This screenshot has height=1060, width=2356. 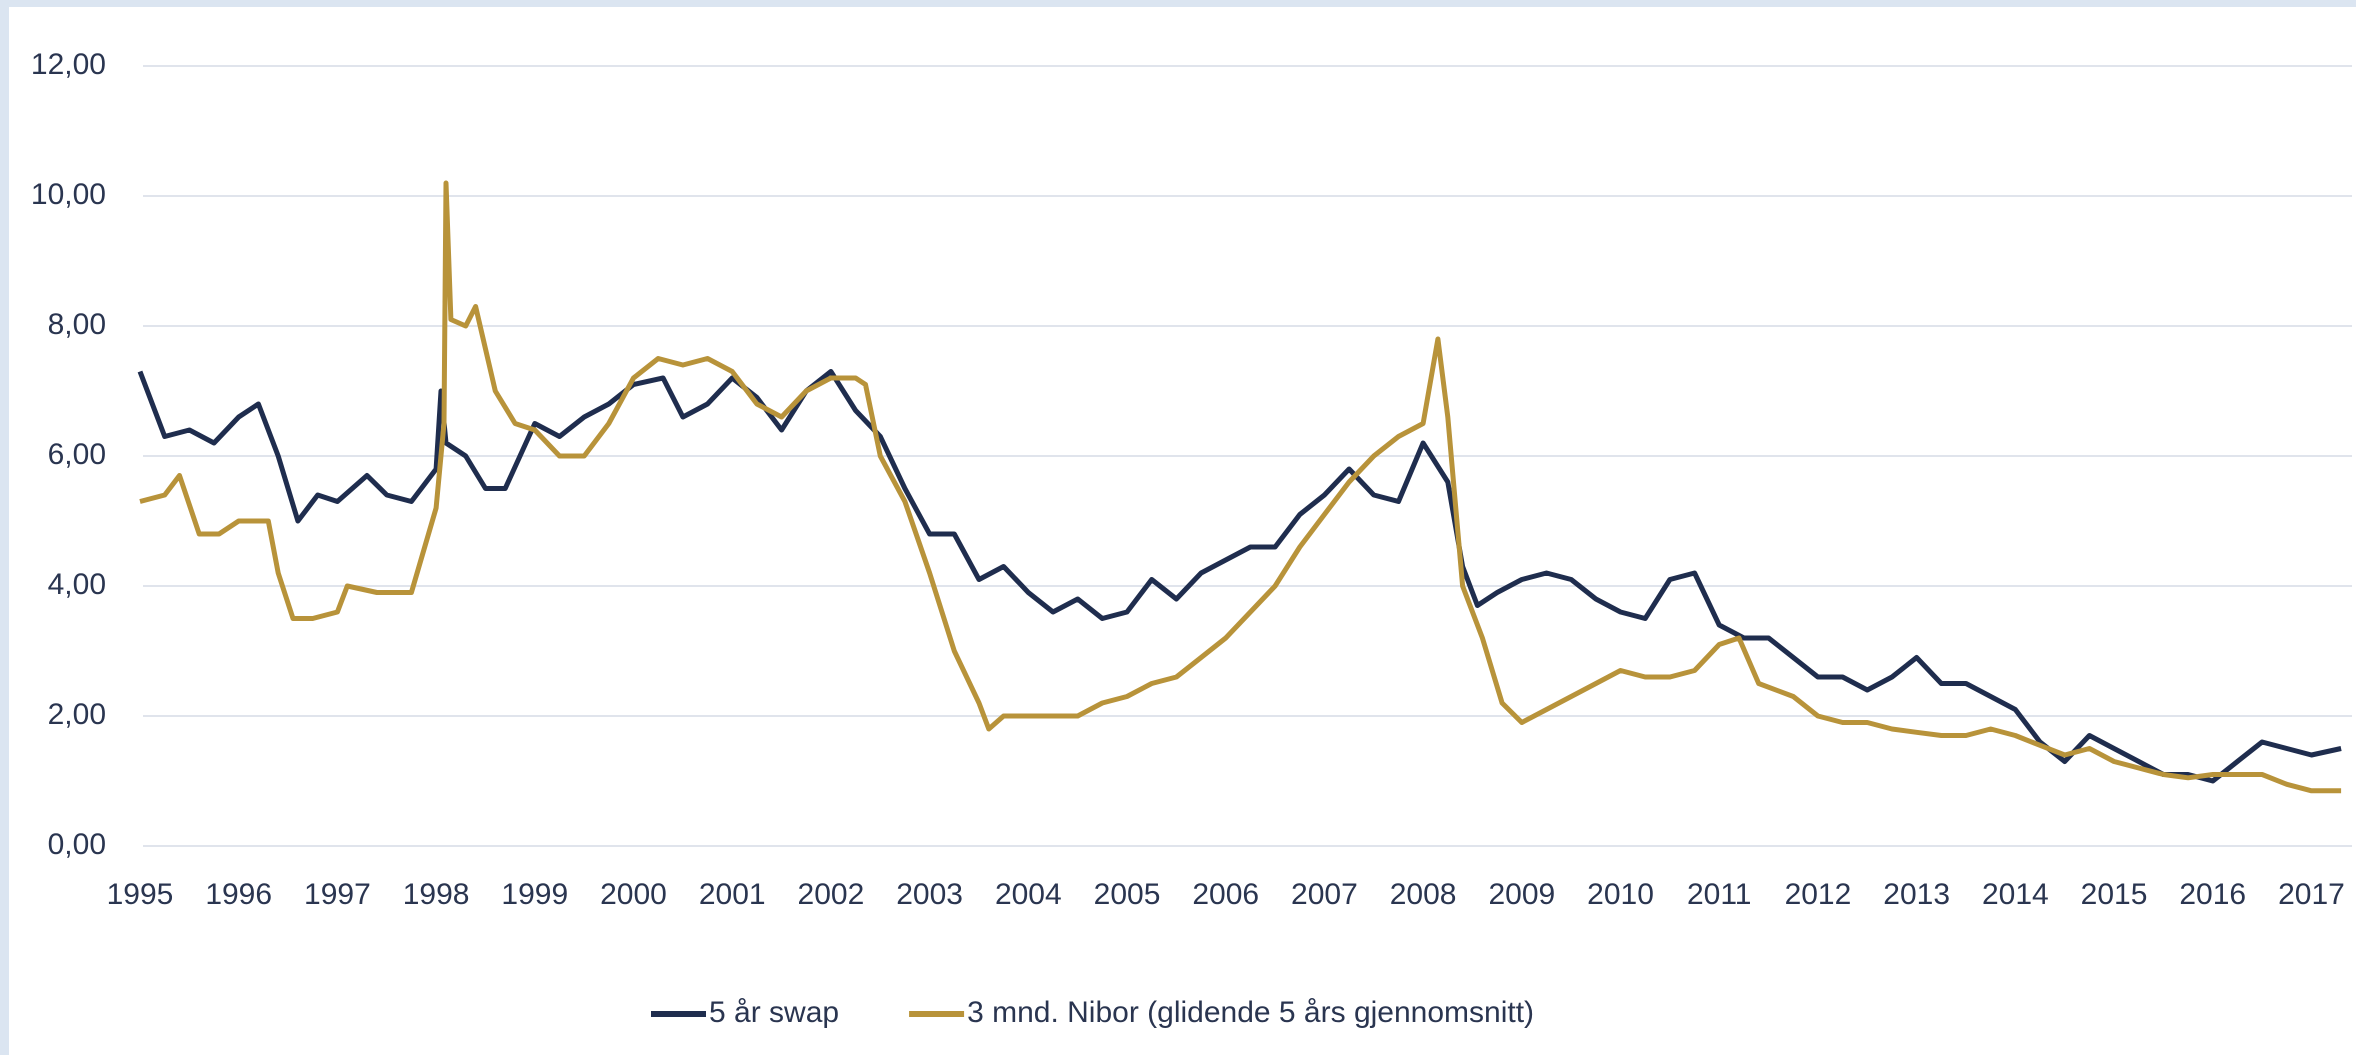 I want to click on x-tick-label: 2013, so click(x=1916, y=894).